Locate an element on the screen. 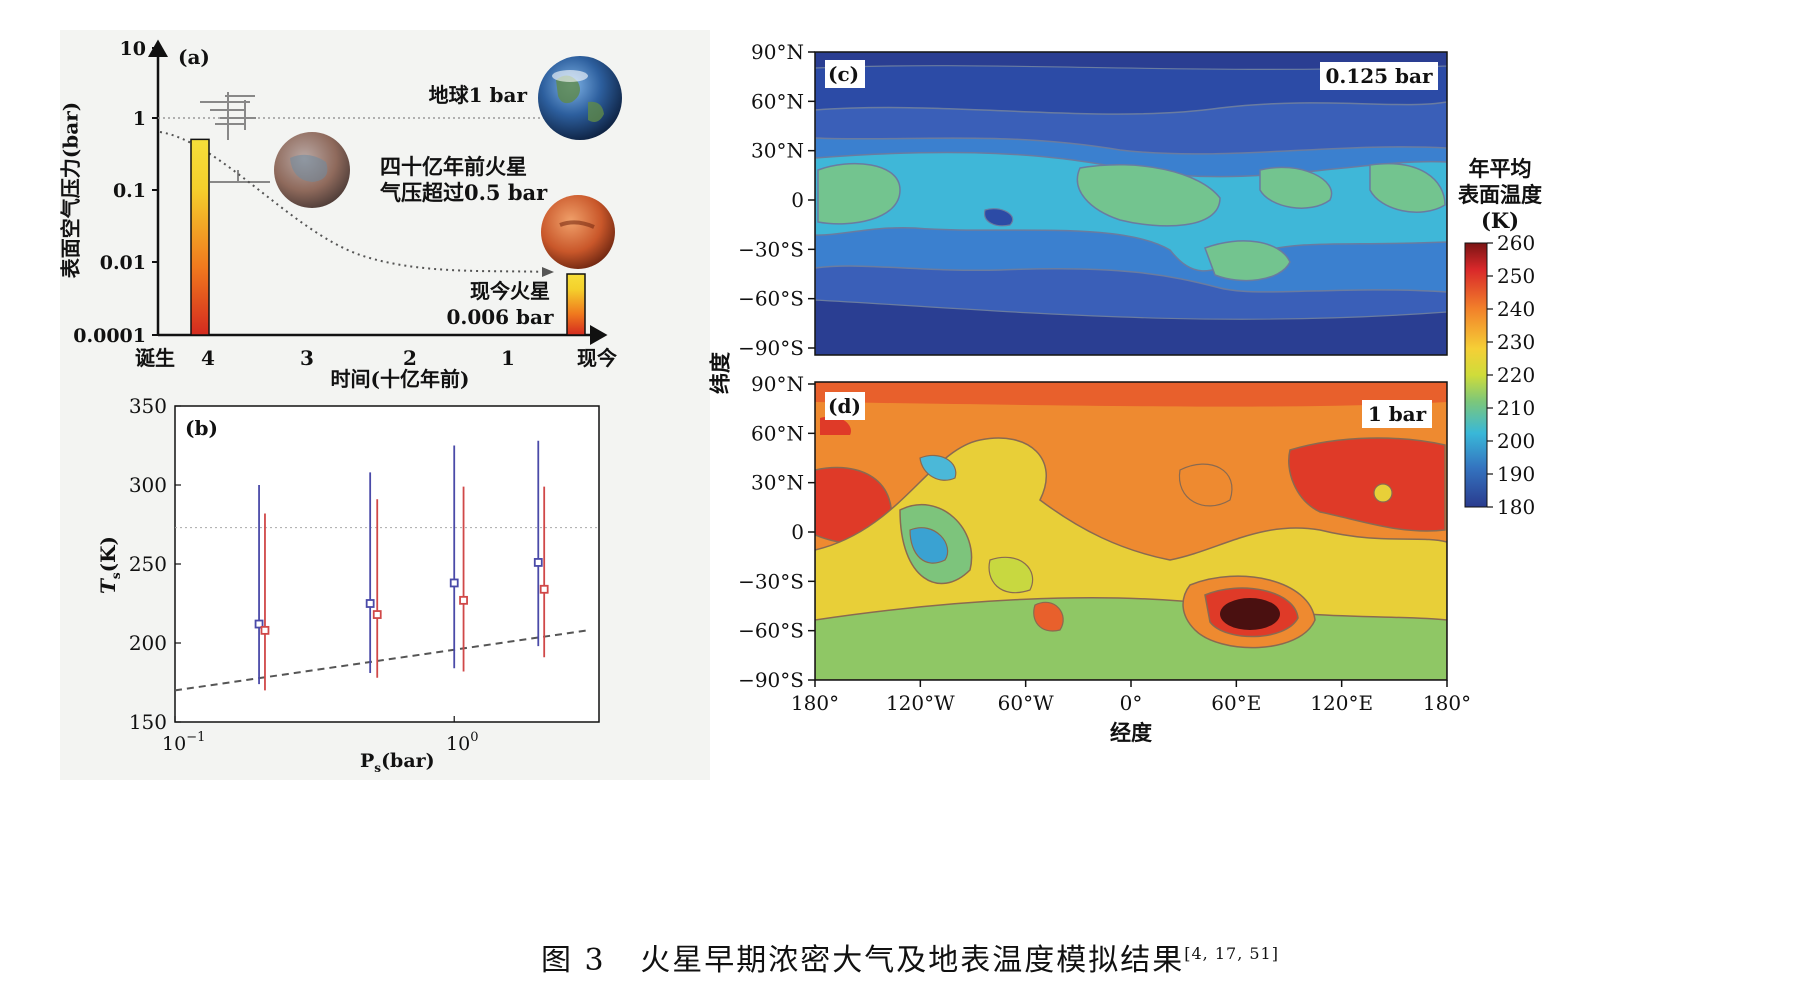 The image size is (1820, 987). colorbar-tick-label: 230 is located at coordinates (1516, 342).